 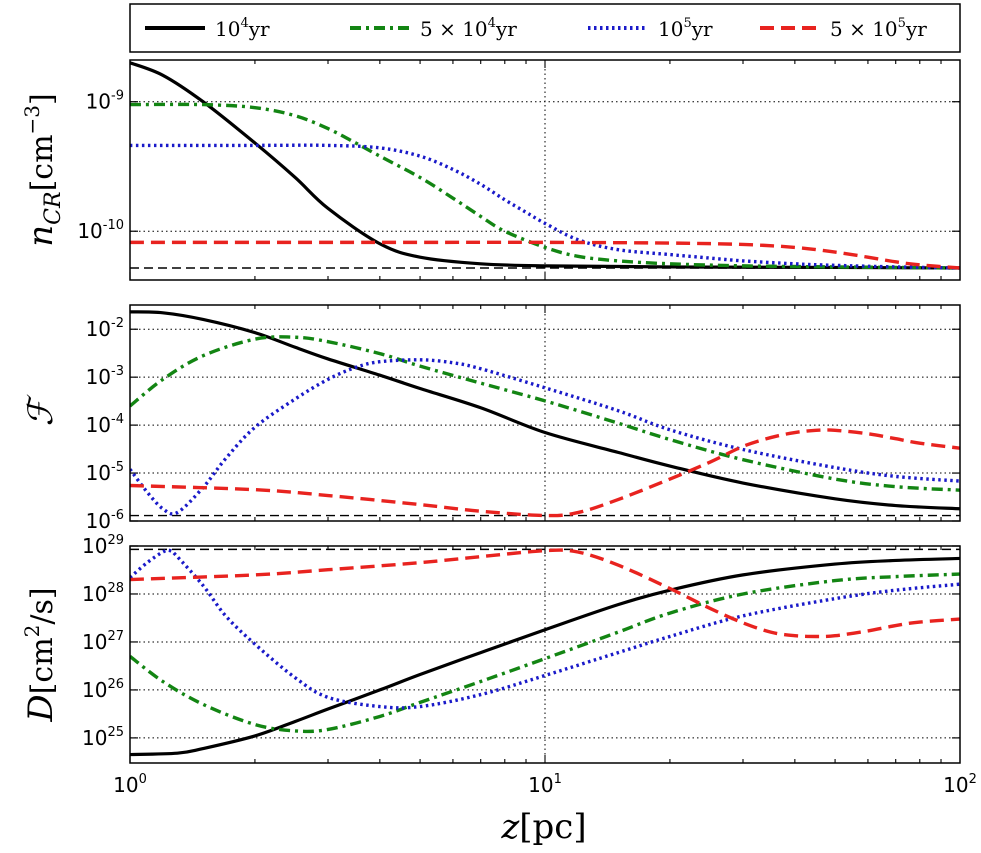 I want to click on y-tick-label-exp: 26, so click(x=115, y=684).